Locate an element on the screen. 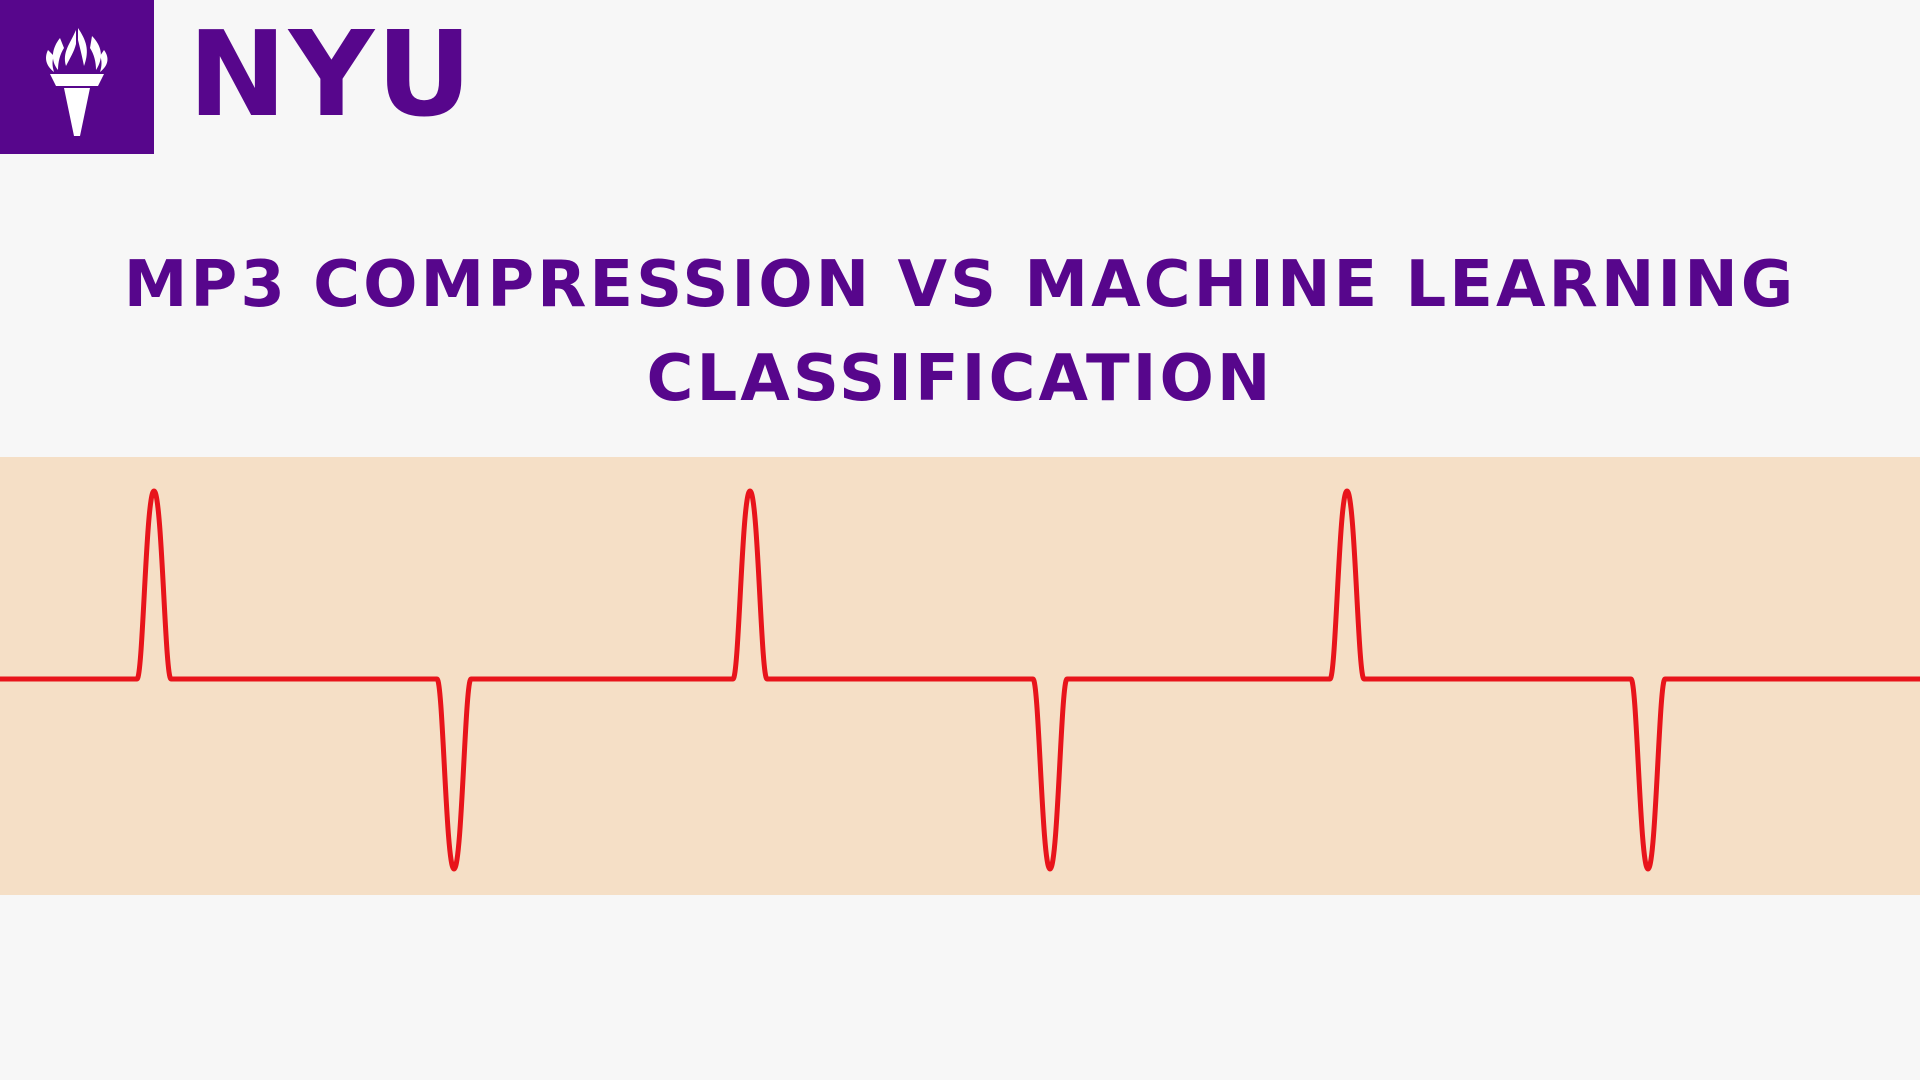 Image resolution: width=1920 pixels, height=1080 pixels. title-line-1: MP3 COMPRESSION VS MACHINE LEARNING is located at coordinates (960, 285).